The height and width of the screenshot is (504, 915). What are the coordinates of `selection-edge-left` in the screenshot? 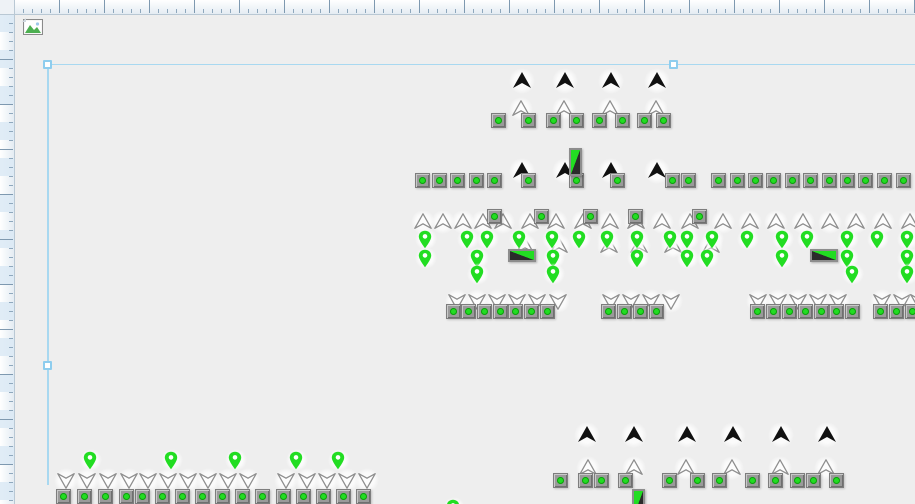 It's located at (48, 274).